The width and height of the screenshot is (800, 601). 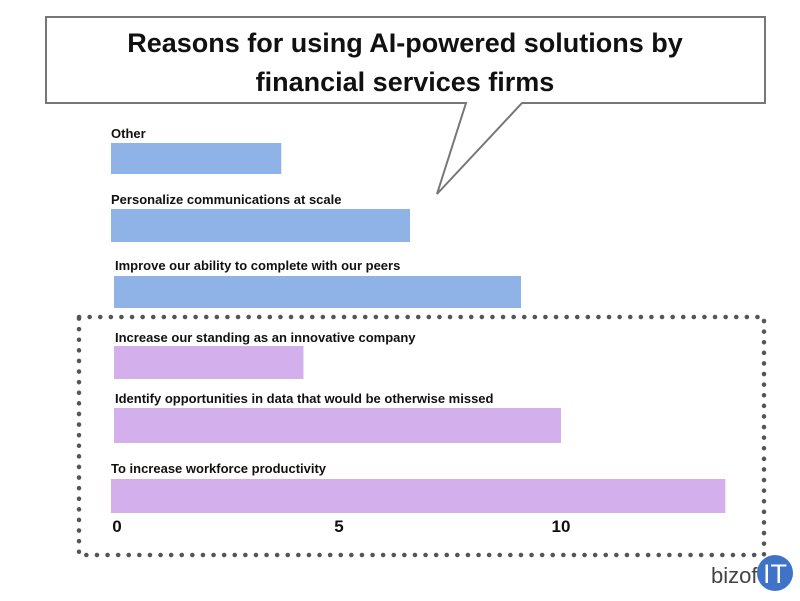 I want to click on brand-logo-circle, so click(x=775, y=573).